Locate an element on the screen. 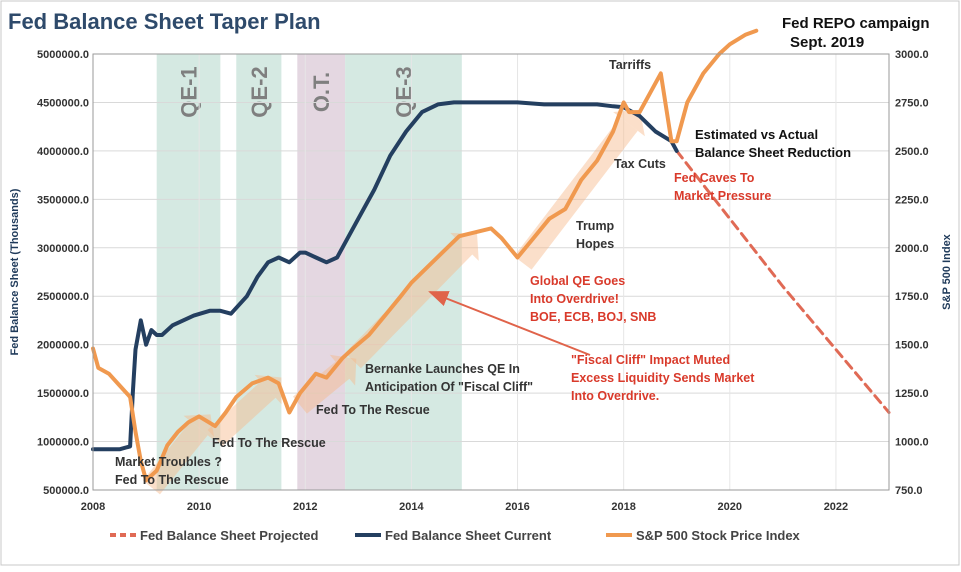 Image resolution: width=961 pixels, height=572 pixels. annotation: Trump is located at coordinates (595, 226).